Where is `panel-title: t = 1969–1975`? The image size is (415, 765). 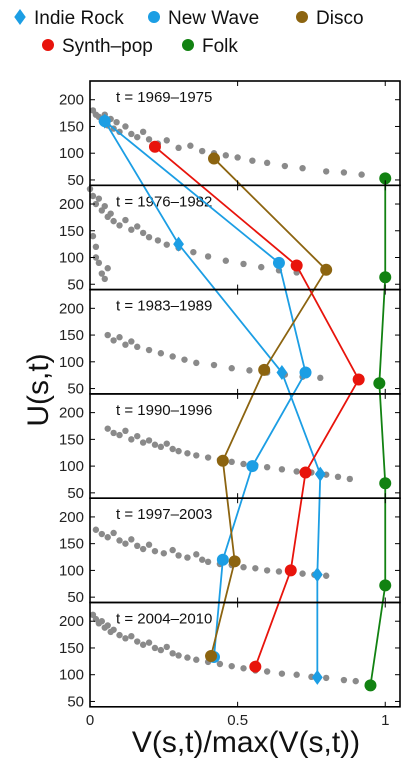 panel-title: t = 1969–1975 is located at coordinates (164, 97).